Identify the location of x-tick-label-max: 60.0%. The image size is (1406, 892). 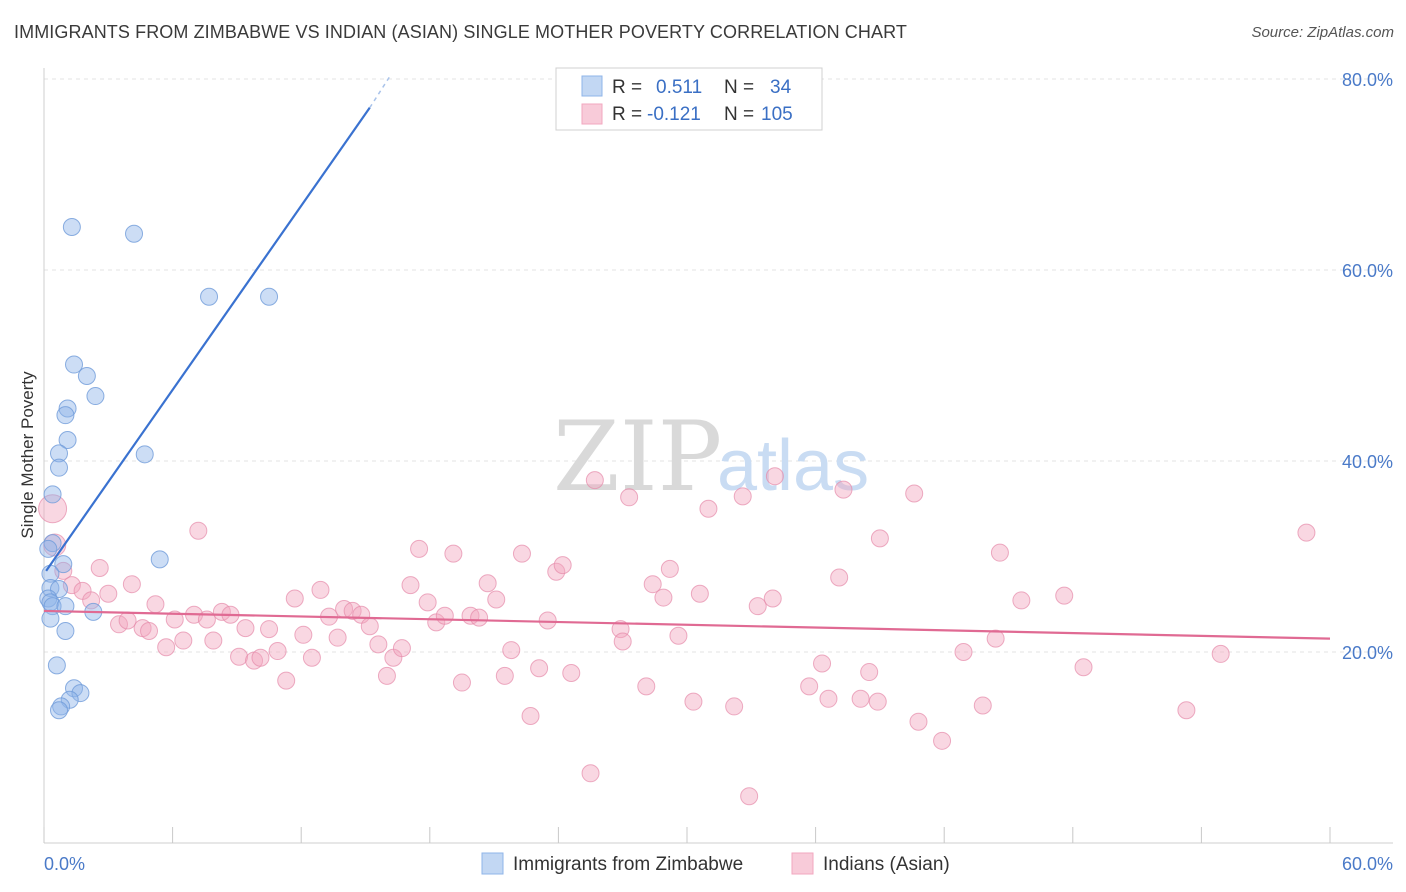
(1367, 864).